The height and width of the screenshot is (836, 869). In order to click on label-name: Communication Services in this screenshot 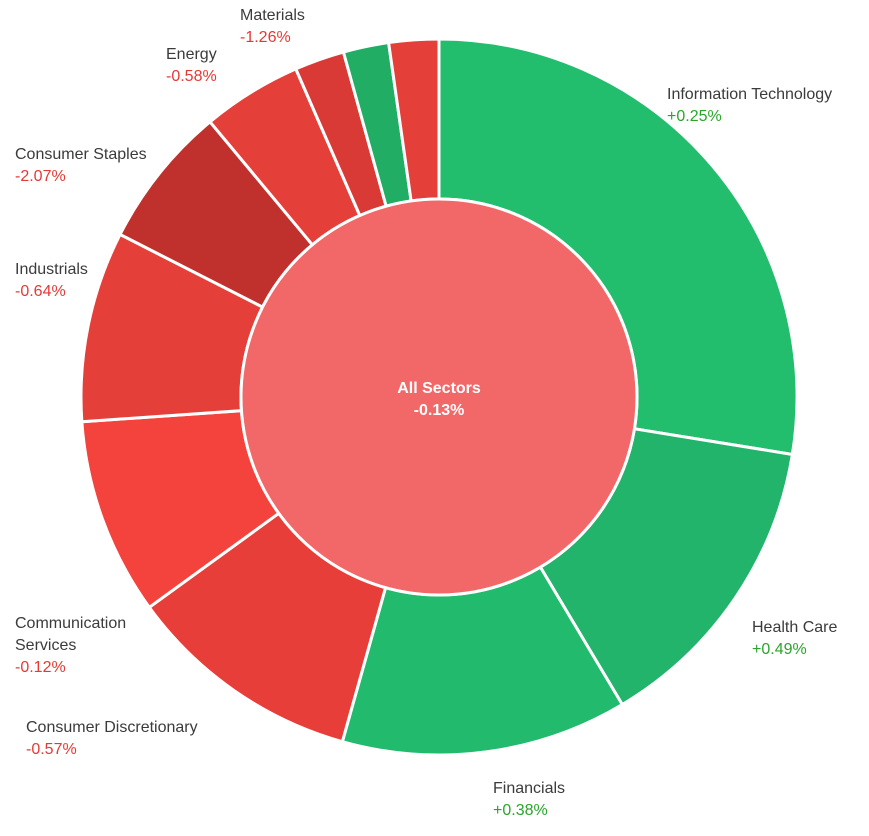, I will do `click(71, 634)`.